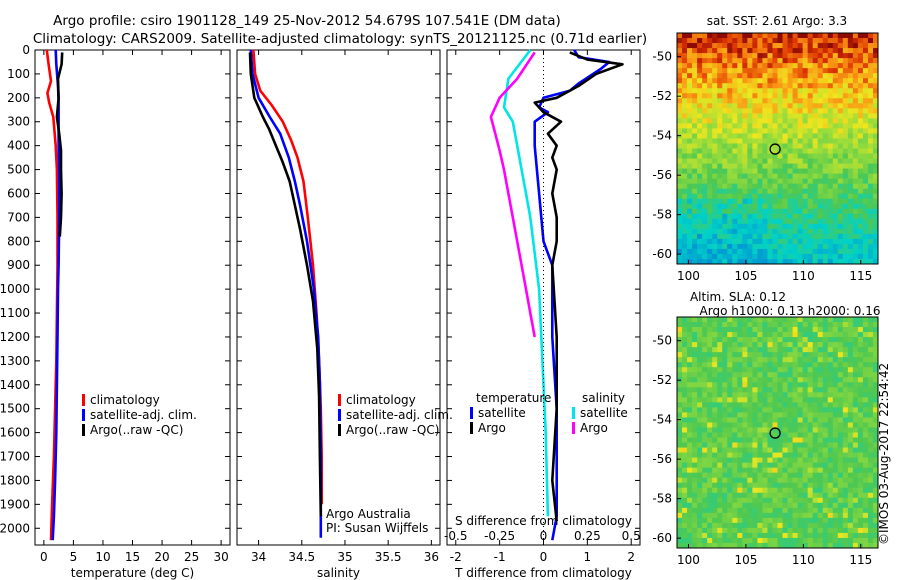 The image size is (900, 580). I want to click on x-tick-label: -2, so click(456, 557).